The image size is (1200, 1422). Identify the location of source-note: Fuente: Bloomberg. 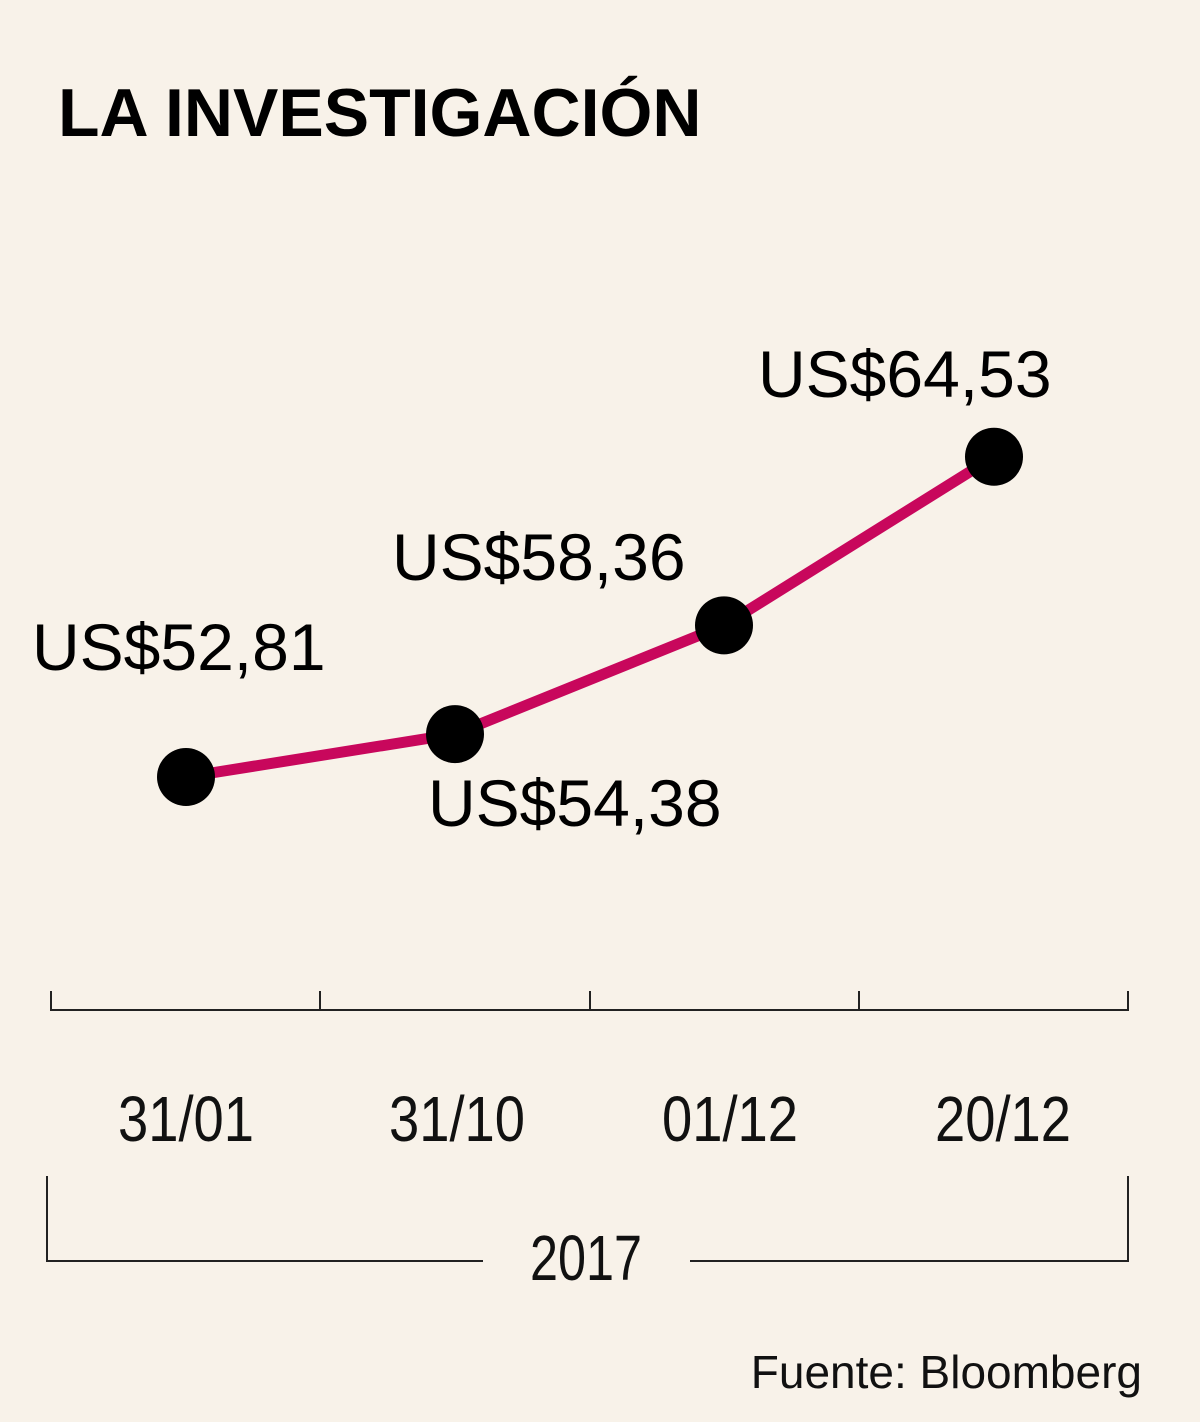
(946, 1372).